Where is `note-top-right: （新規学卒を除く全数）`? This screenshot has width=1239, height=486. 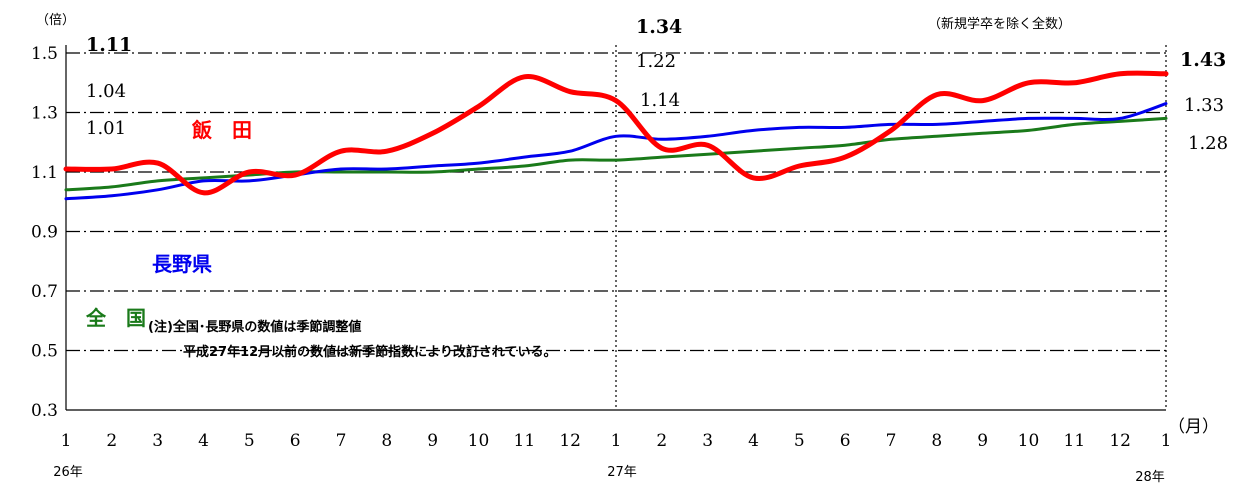
note-top-right: （新規学卒を除く全数） is located at coordinates (999, 24).